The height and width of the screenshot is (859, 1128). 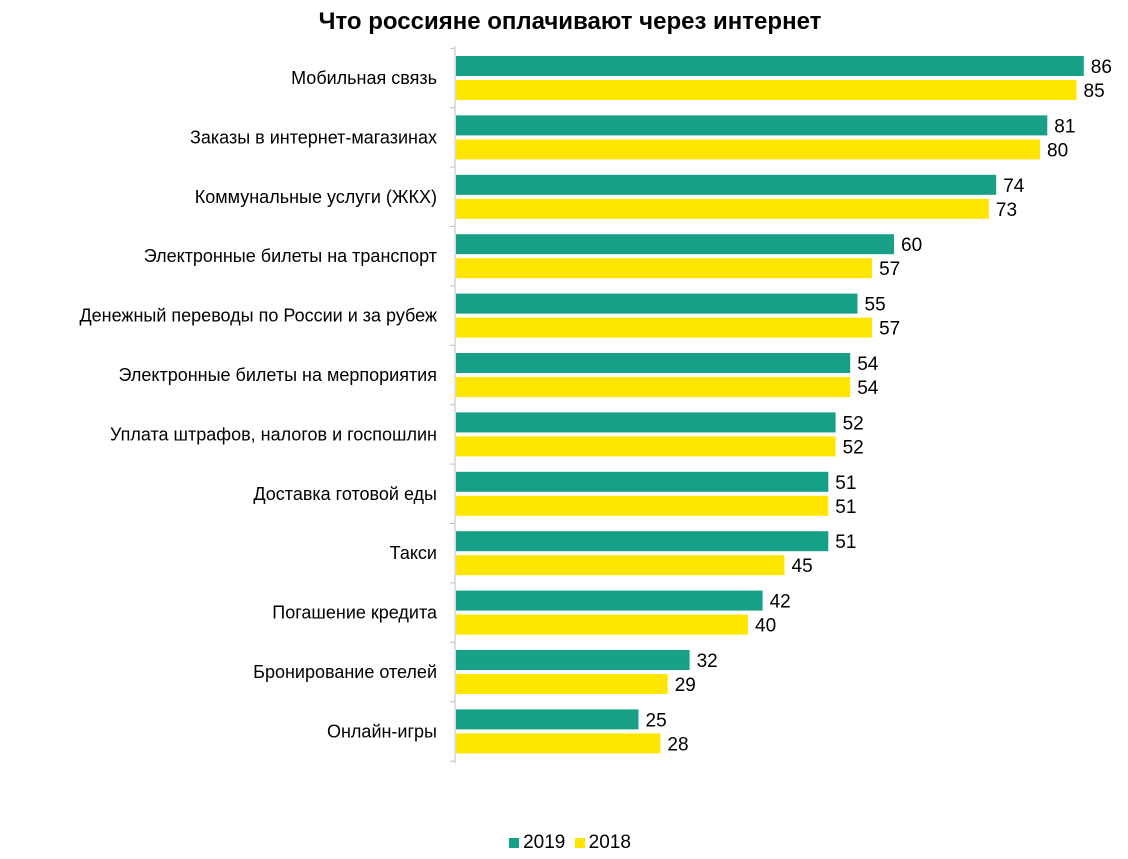 I want to click on category-label: Доставка готовой еды, so click(x=345, y=494).